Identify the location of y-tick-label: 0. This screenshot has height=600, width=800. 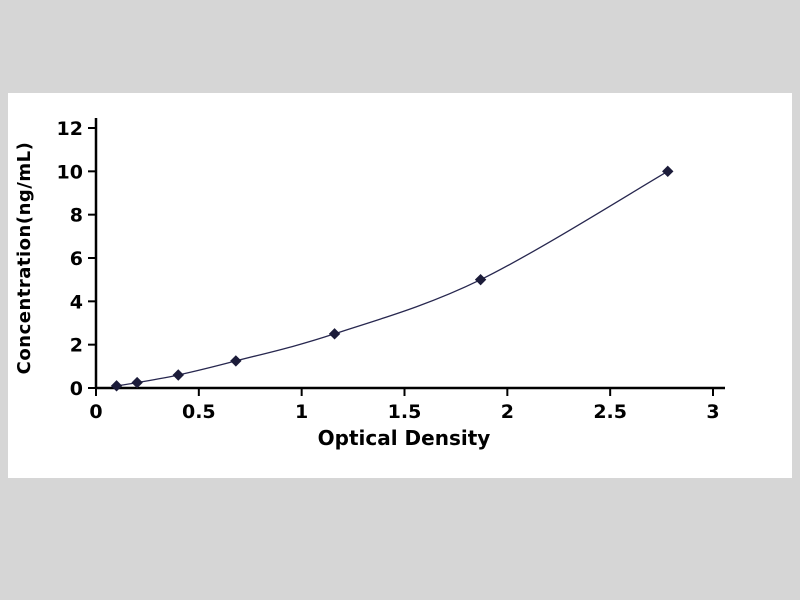
(76, 389).